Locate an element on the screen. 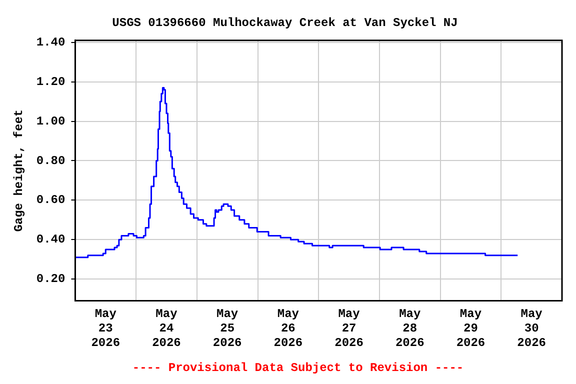 This screenshot has width=576, height=384. chart-title: USGS 01396660 Mulhockaway Creek at Van Syckel NJ is located at coordinates (285, 23).